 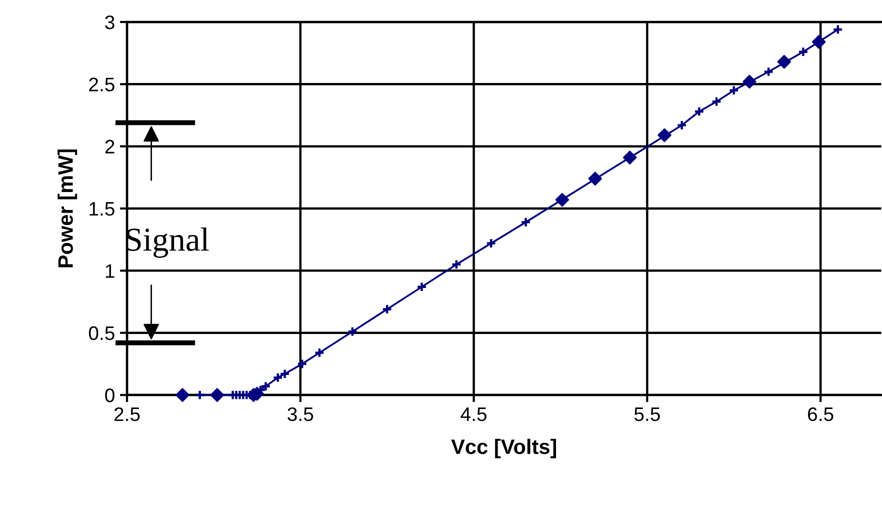 I want to click on y-tick-label: 3, so click(x=109, y=22).